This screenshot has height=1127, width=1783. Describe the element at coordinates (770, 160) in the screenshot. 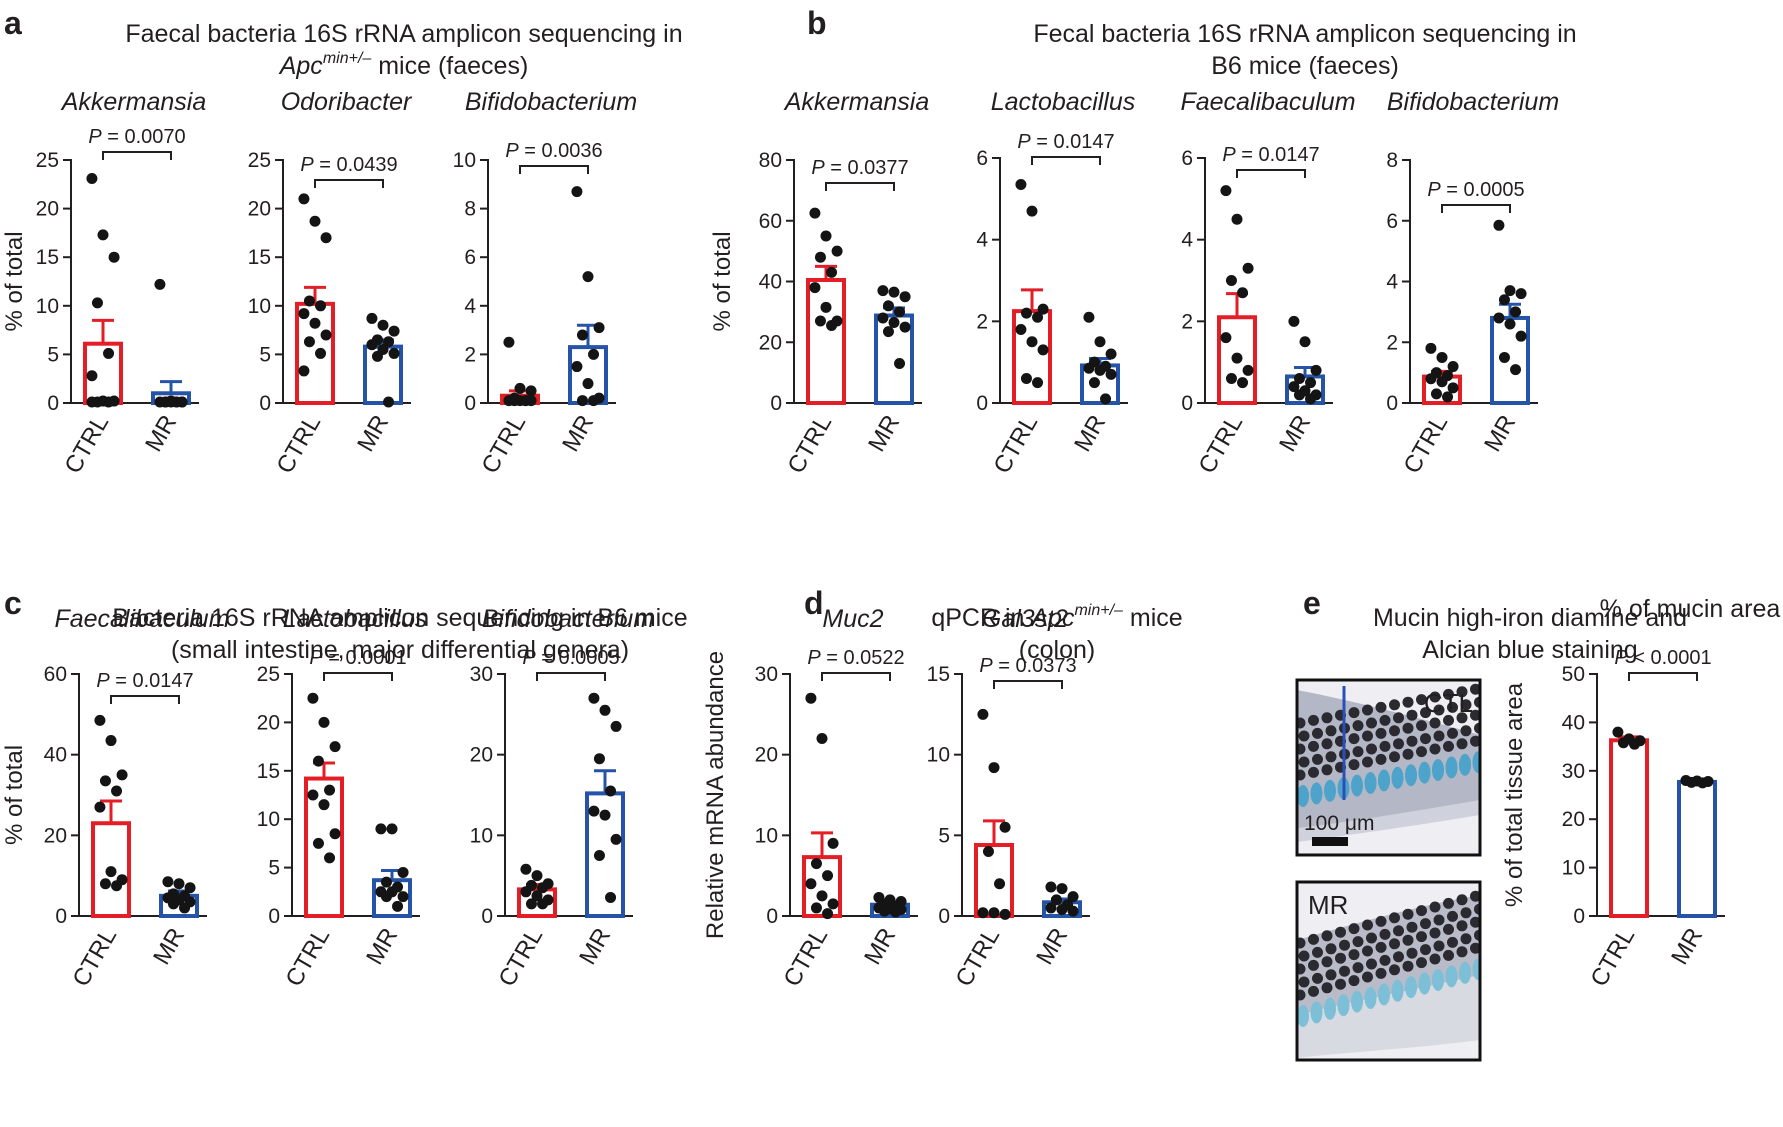

I see `y-tick-label: 80` at that location.